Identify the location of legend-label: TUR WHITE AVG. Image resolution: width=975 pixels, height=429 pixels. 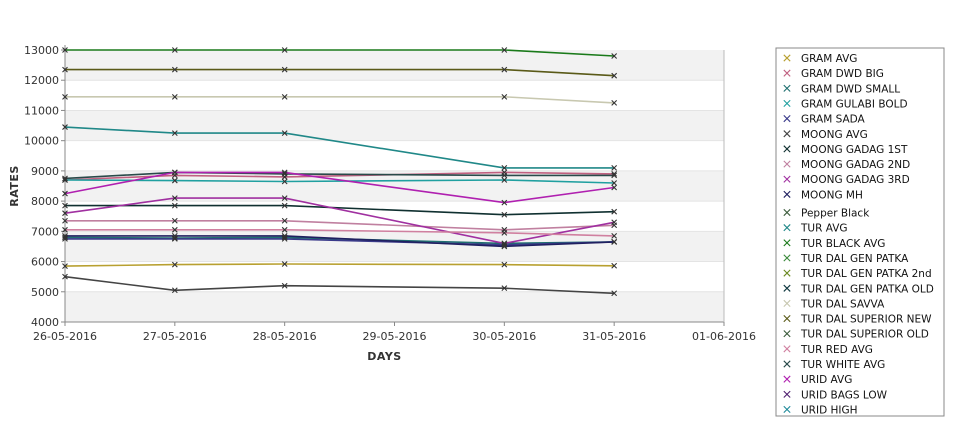
(842, 365).